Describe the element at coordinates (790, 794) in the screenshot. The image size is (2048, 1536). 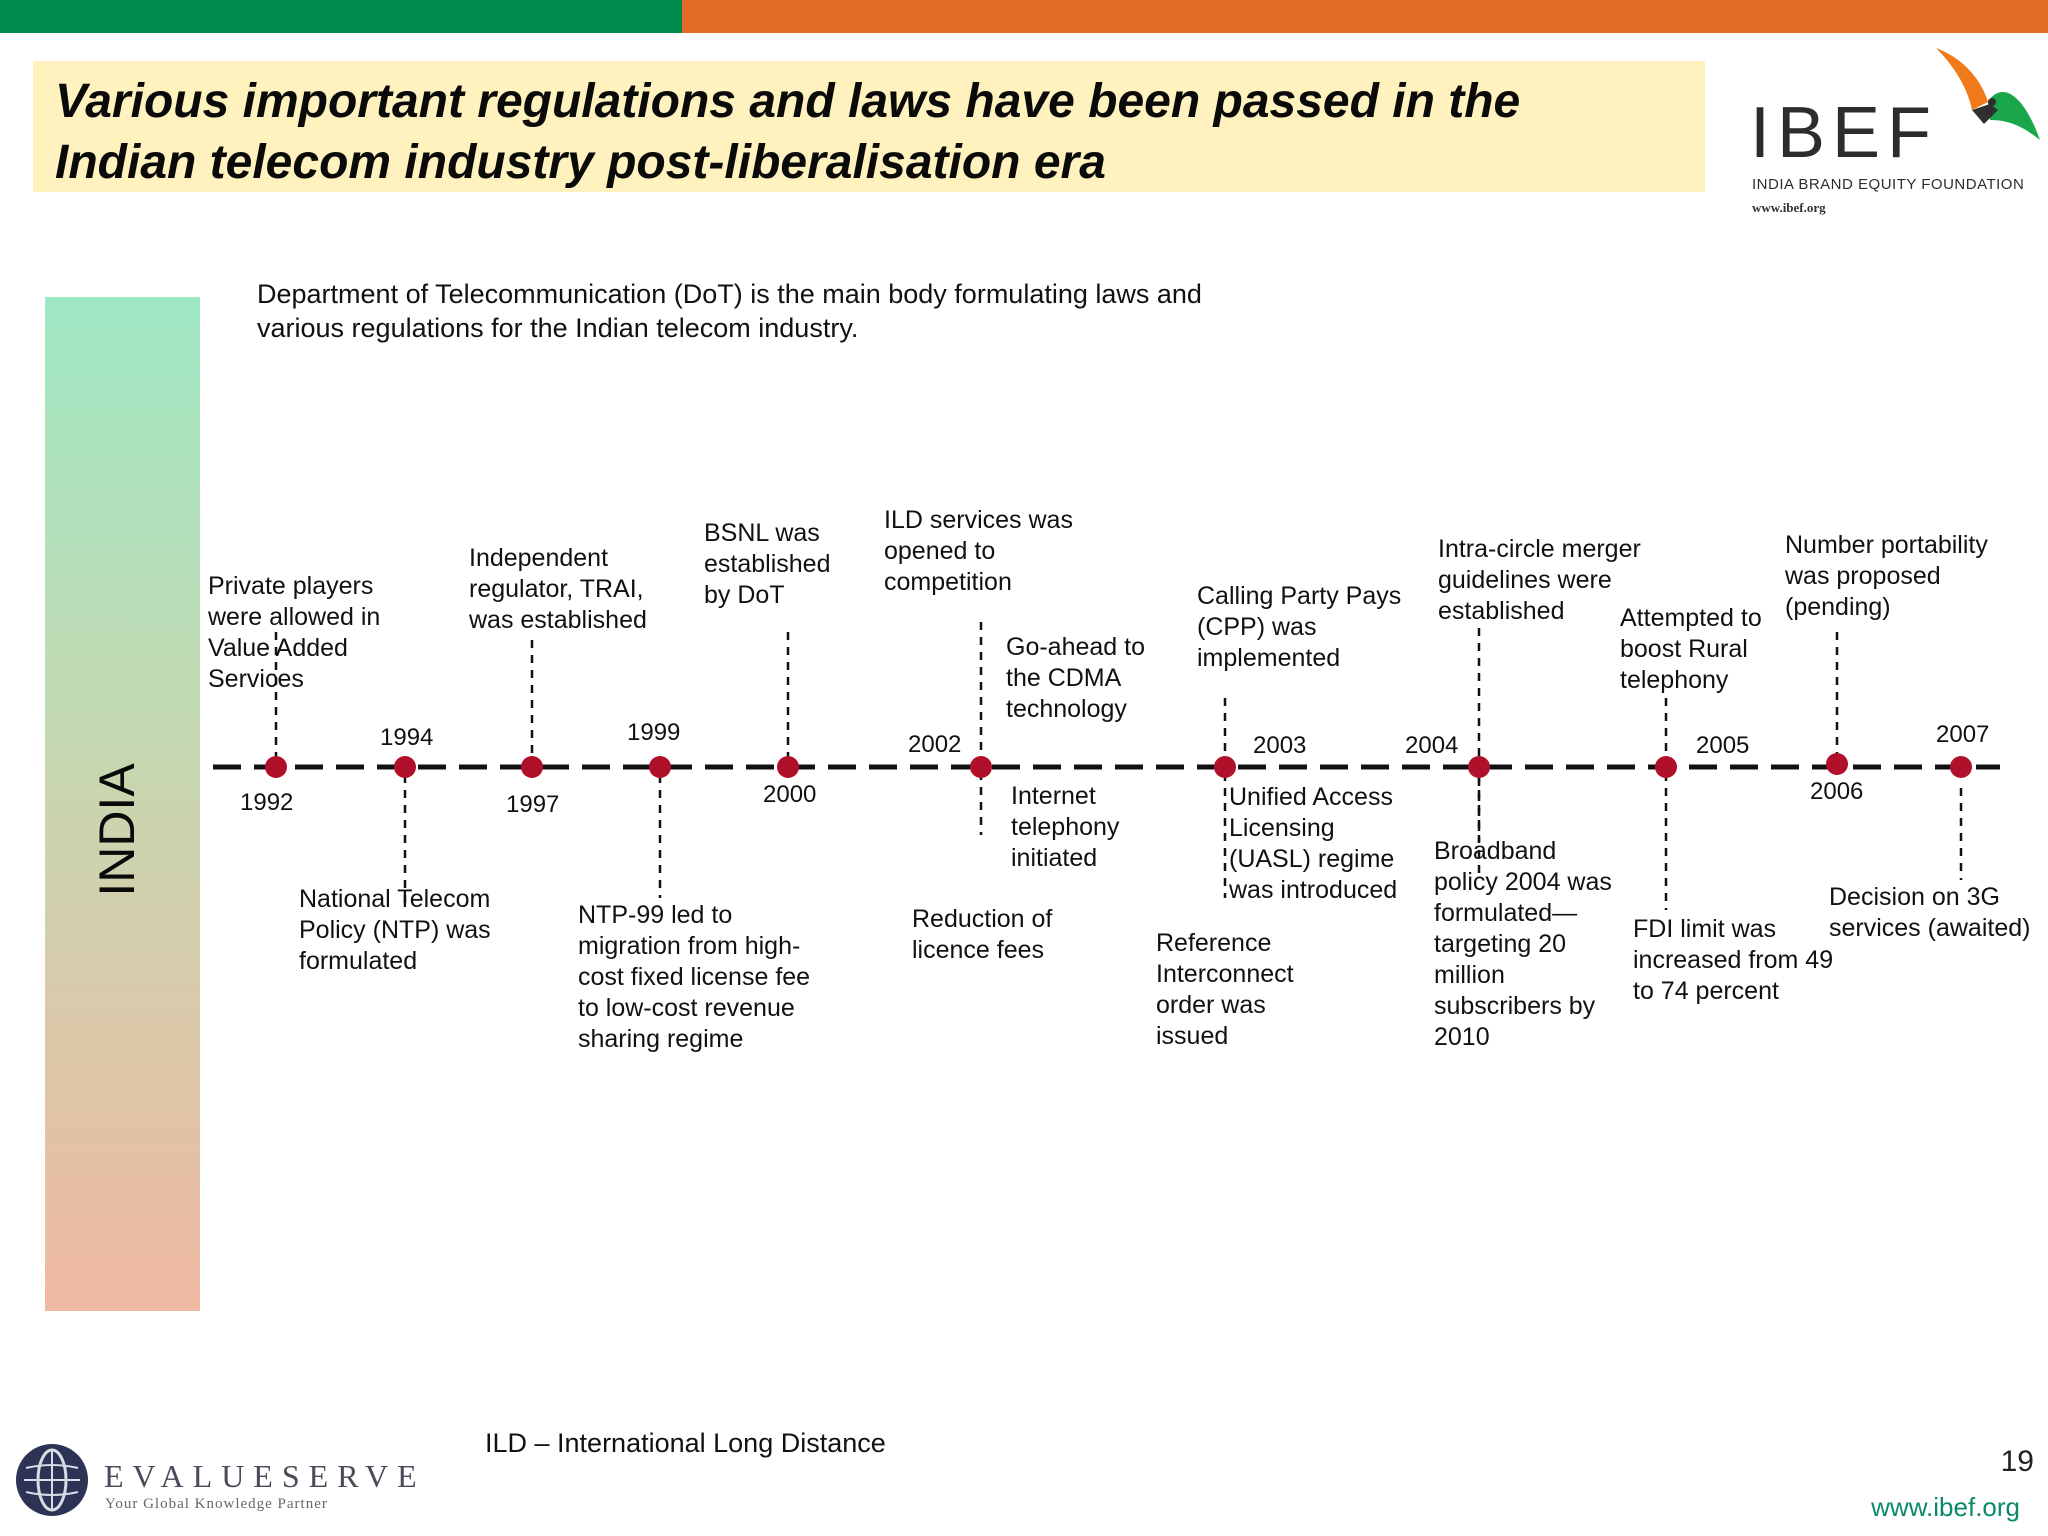
I see `year-label: 2000` at that location.